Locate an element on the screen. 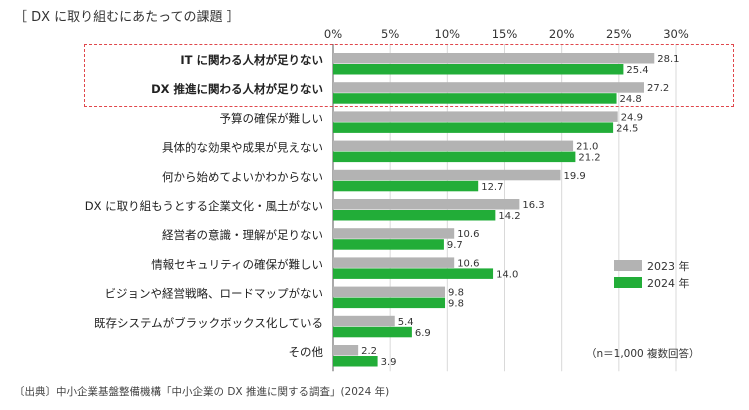 Image resolution: width=749 pixels, height=410 pixels. legend: 2023 年 2024 年 is located at coordinates (652, 275).